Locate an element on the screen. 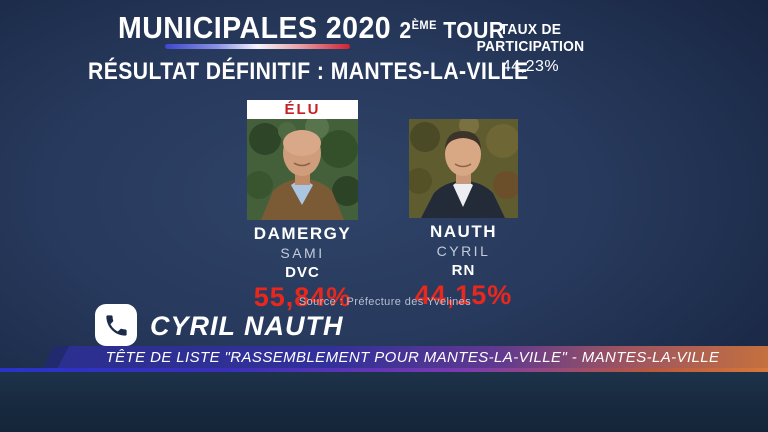 Image resolution: width=768 pixels, height=432 pixels. participation-label: TAUX DE PARTICIPATION is located at coordinates (530, 38).